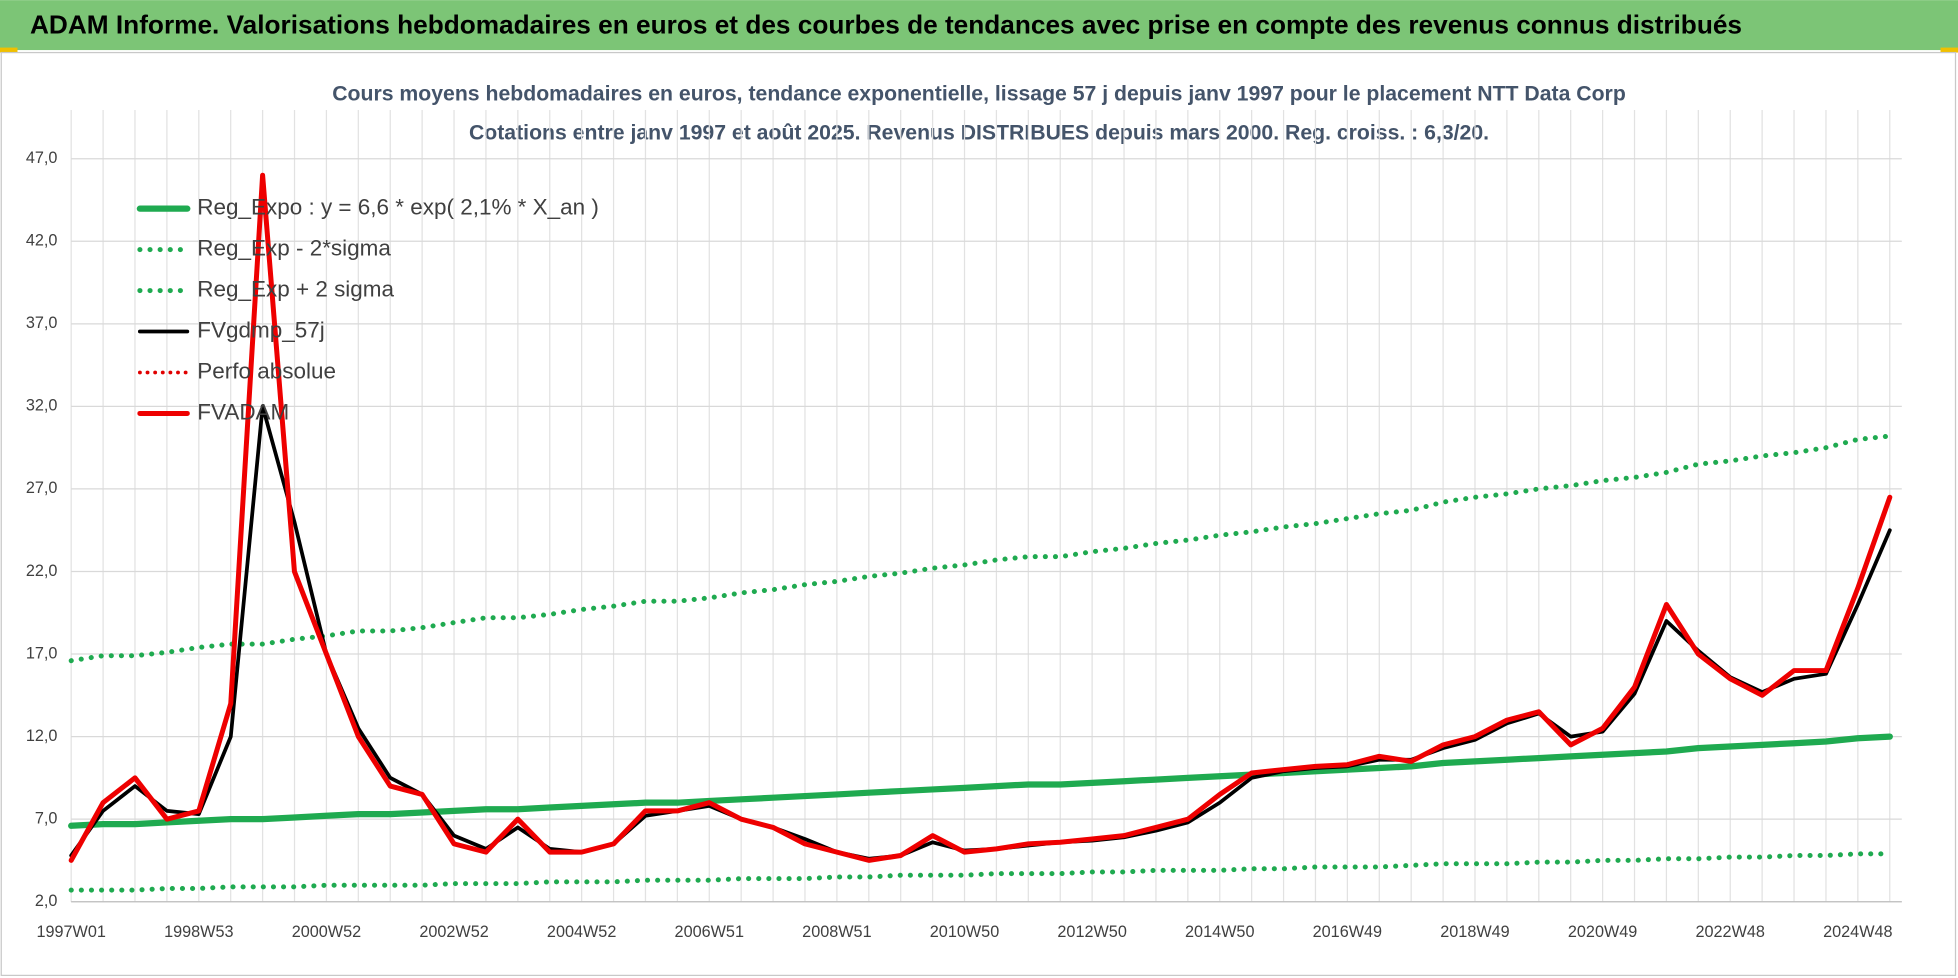 The image size is (1958, 978). Describe the element at coordinates (294, 248) in the screenshot. I see `legend-label: Reg_Exp - 2*sigma` at that location.